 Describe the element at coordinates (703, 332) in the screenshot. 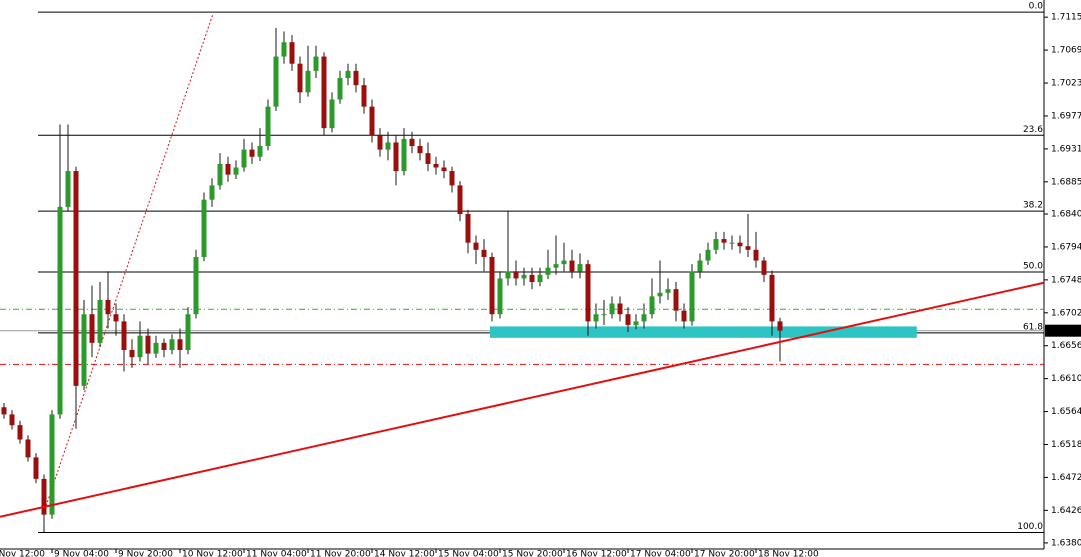

I see `support-zone` at that location.